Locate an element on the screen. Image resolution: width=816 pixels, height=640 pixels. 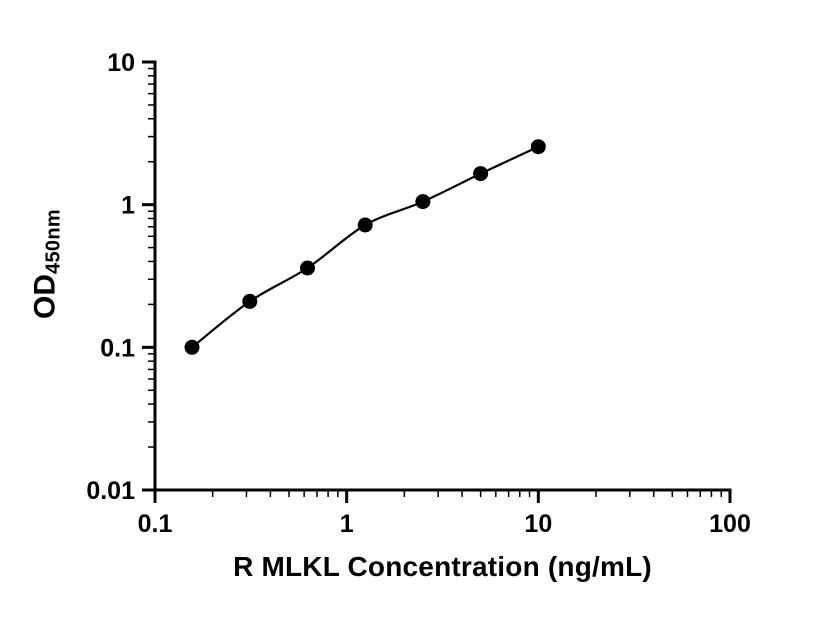
y-axis-title-sub: 450nm is located at coordinates (53, 241).